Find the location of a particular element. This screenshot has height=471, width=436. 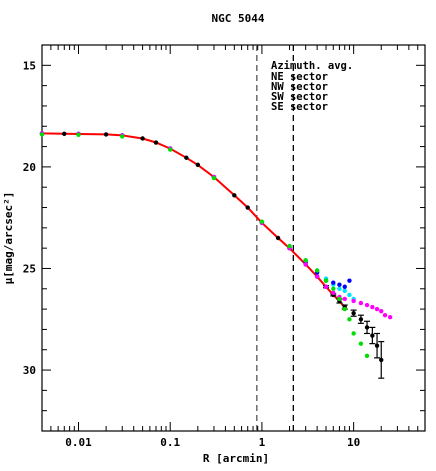

legend-title: Azimuth. avg. is located at coordinates (312, 66).